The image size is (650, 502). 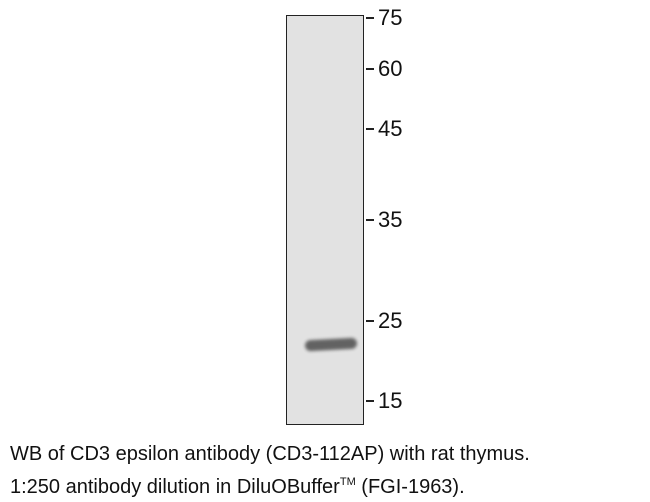 I want to click on marker-label-15: 15, so click(x=390, y=400).